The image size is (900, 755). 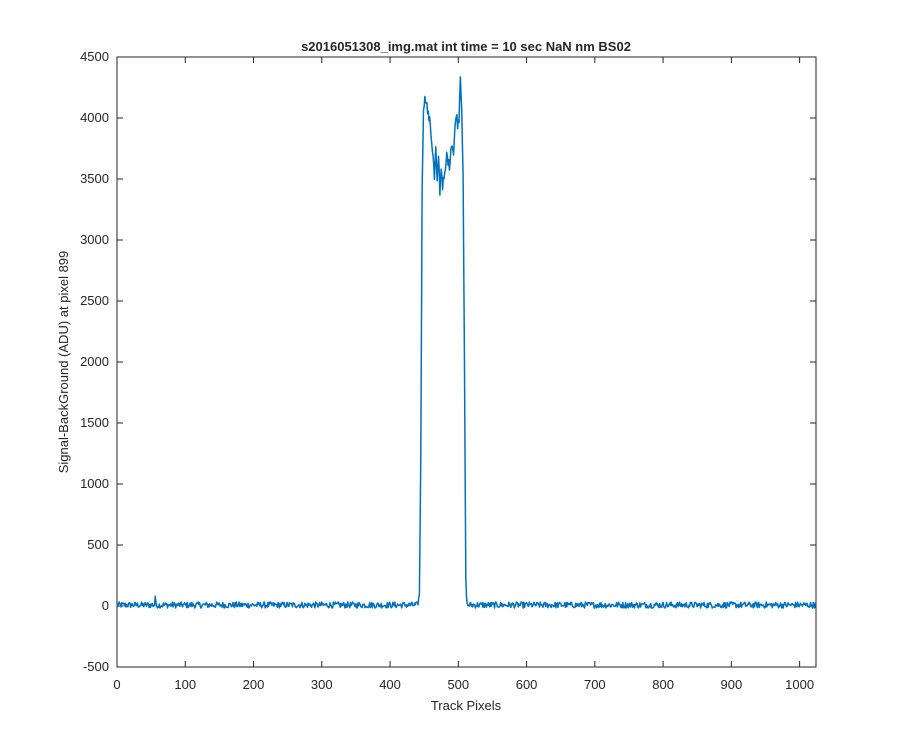 I want to click on y-tick-label: 500, so click(x=98, y=544).